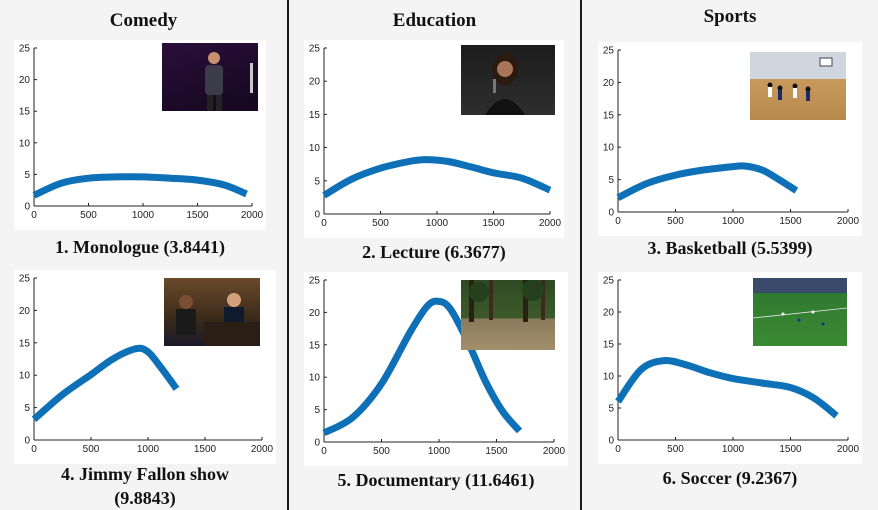 The height and width of the screenshot is (510, 878). What do you see at coordinates (508, 80) in the screenshot?
I see `thumbnail-lecture` at bounding box center [508, 80].